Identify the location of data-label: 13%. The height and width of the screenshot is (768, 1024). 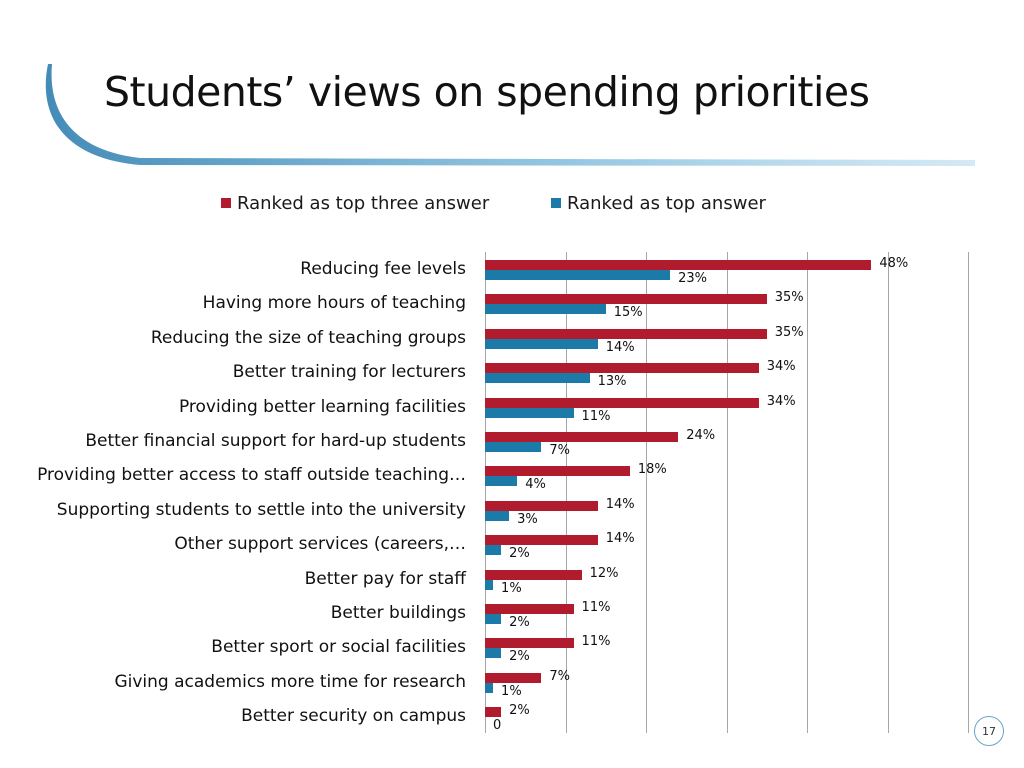
(612, 382).